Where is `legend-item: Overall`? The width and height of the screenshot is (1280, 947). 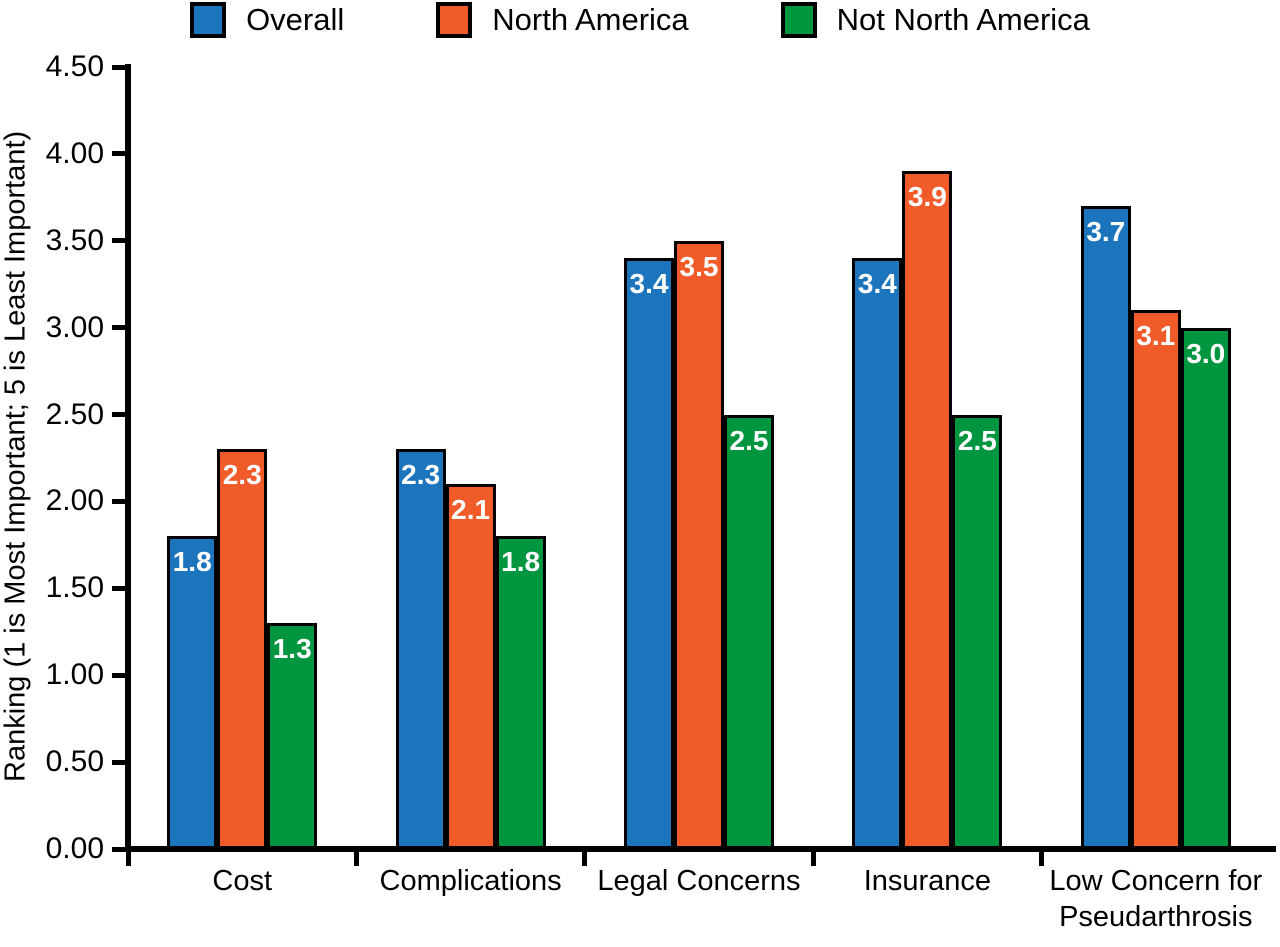 legend-item: Overall is located at coordinates (267, 20).